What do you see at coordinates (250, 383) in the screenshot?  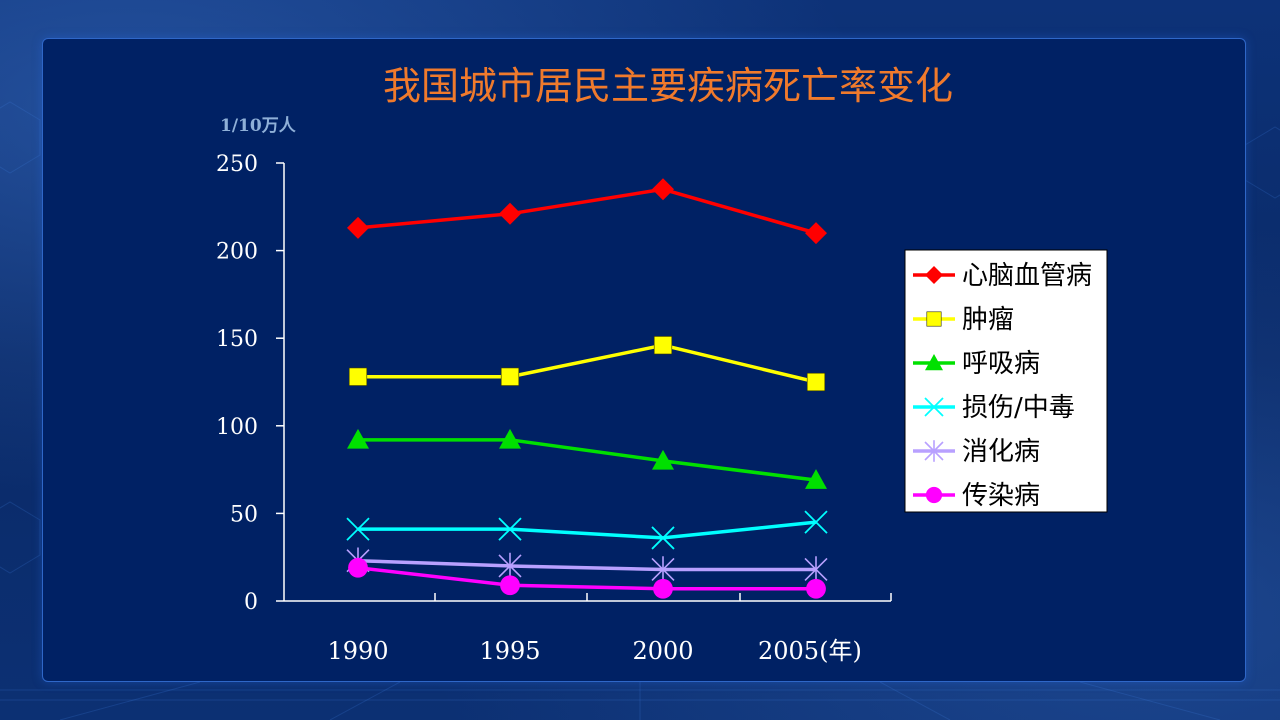 I see `y-axis-ticks: 0 50 100 150 200 250` at bounding box center [250, 383].